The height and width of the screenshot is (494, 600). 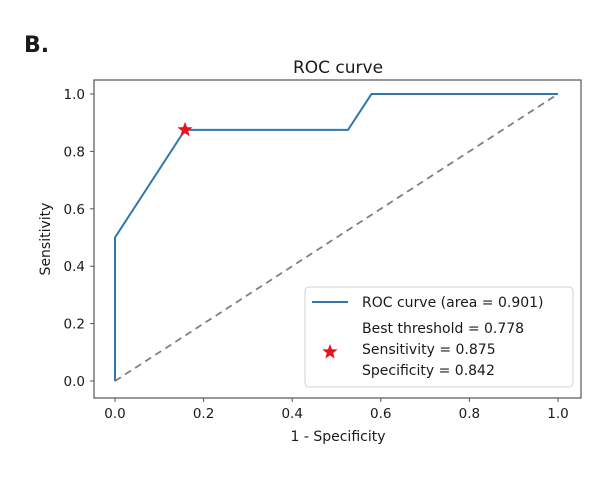 What do you see at coordinates (557, 414) in the screenshot?
I see `x-tick-label: 1.0` at bounding box center [557, 414].